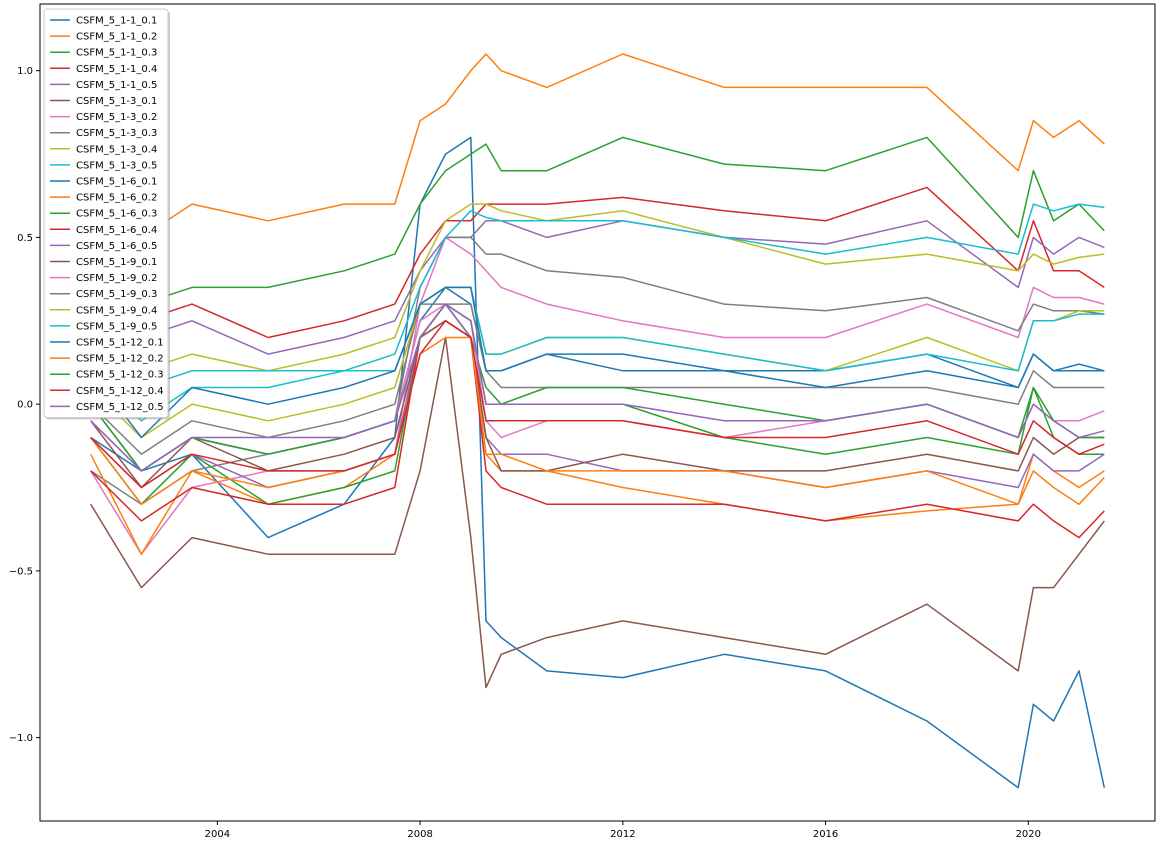 Image resolution: width=1161 pixels, height=846 pixels. I want to click on legend-entry: CSFM_5_1-1_0.3, so click(116, 53).